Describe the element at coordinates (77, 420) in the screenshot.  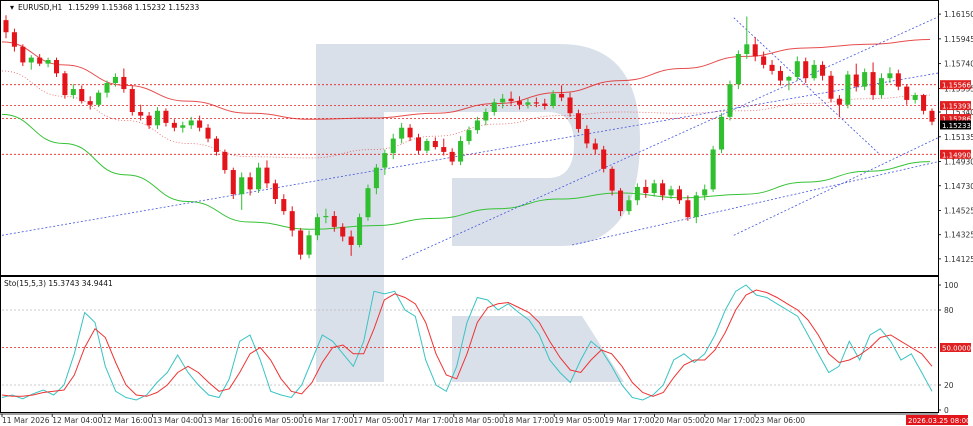
I see `time-tick-label-1: 12 Mar 04:00` at that location.